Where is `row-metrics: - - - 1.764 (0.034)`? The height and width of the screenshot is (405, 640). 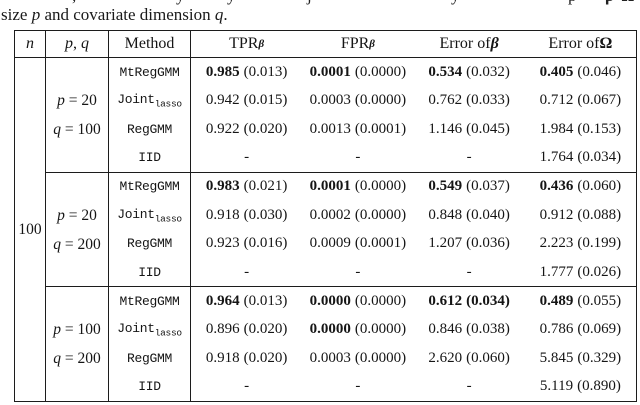 row-metrics: - - - 1.764 (0.034) is located at coordinates (413, 157).